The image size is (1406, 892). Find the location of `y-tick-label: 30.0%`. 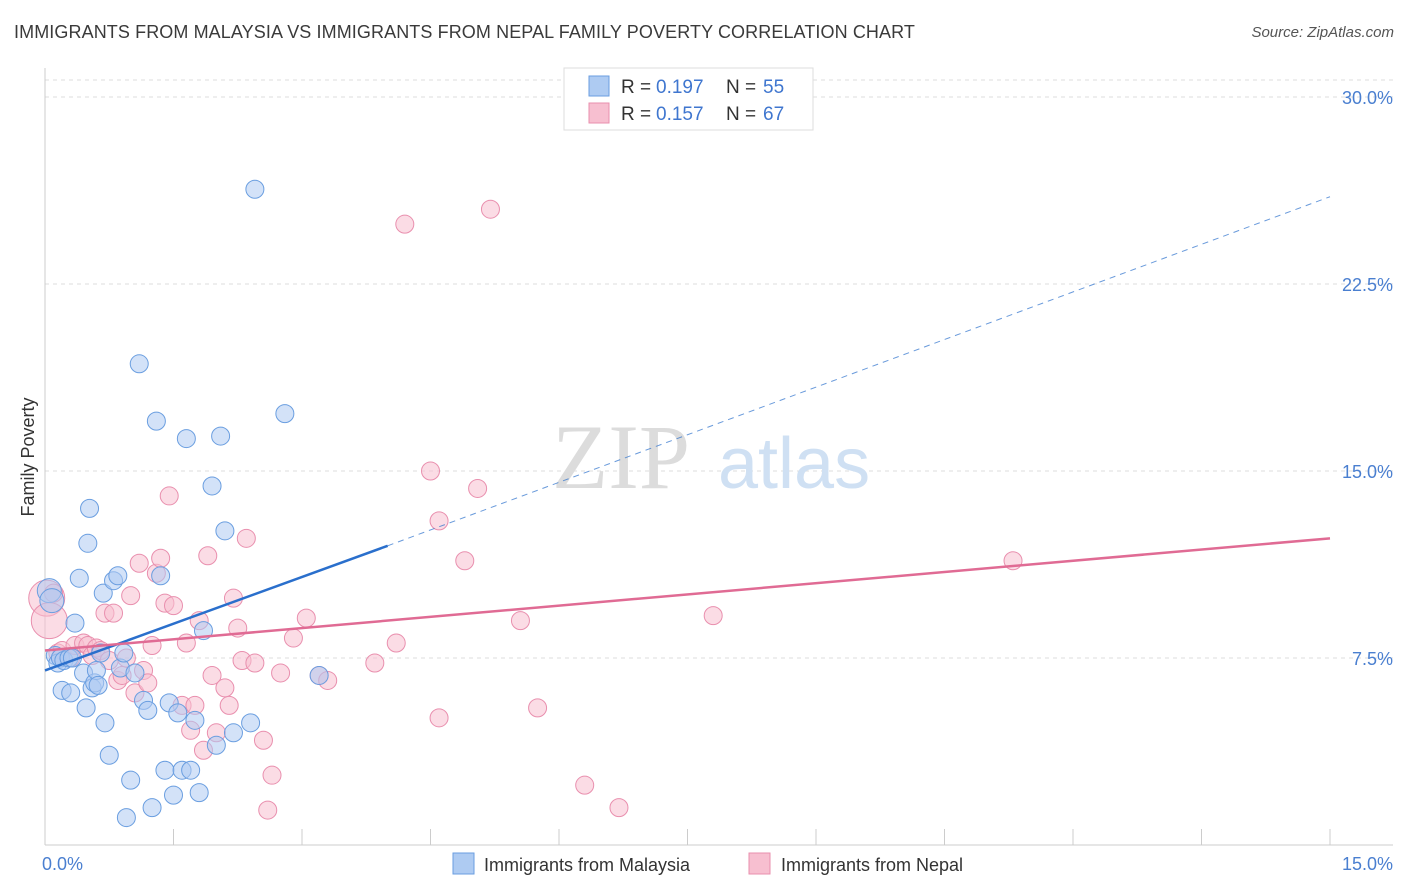

y-tick-label: 30.0% is located at coordinates (1367, 98).